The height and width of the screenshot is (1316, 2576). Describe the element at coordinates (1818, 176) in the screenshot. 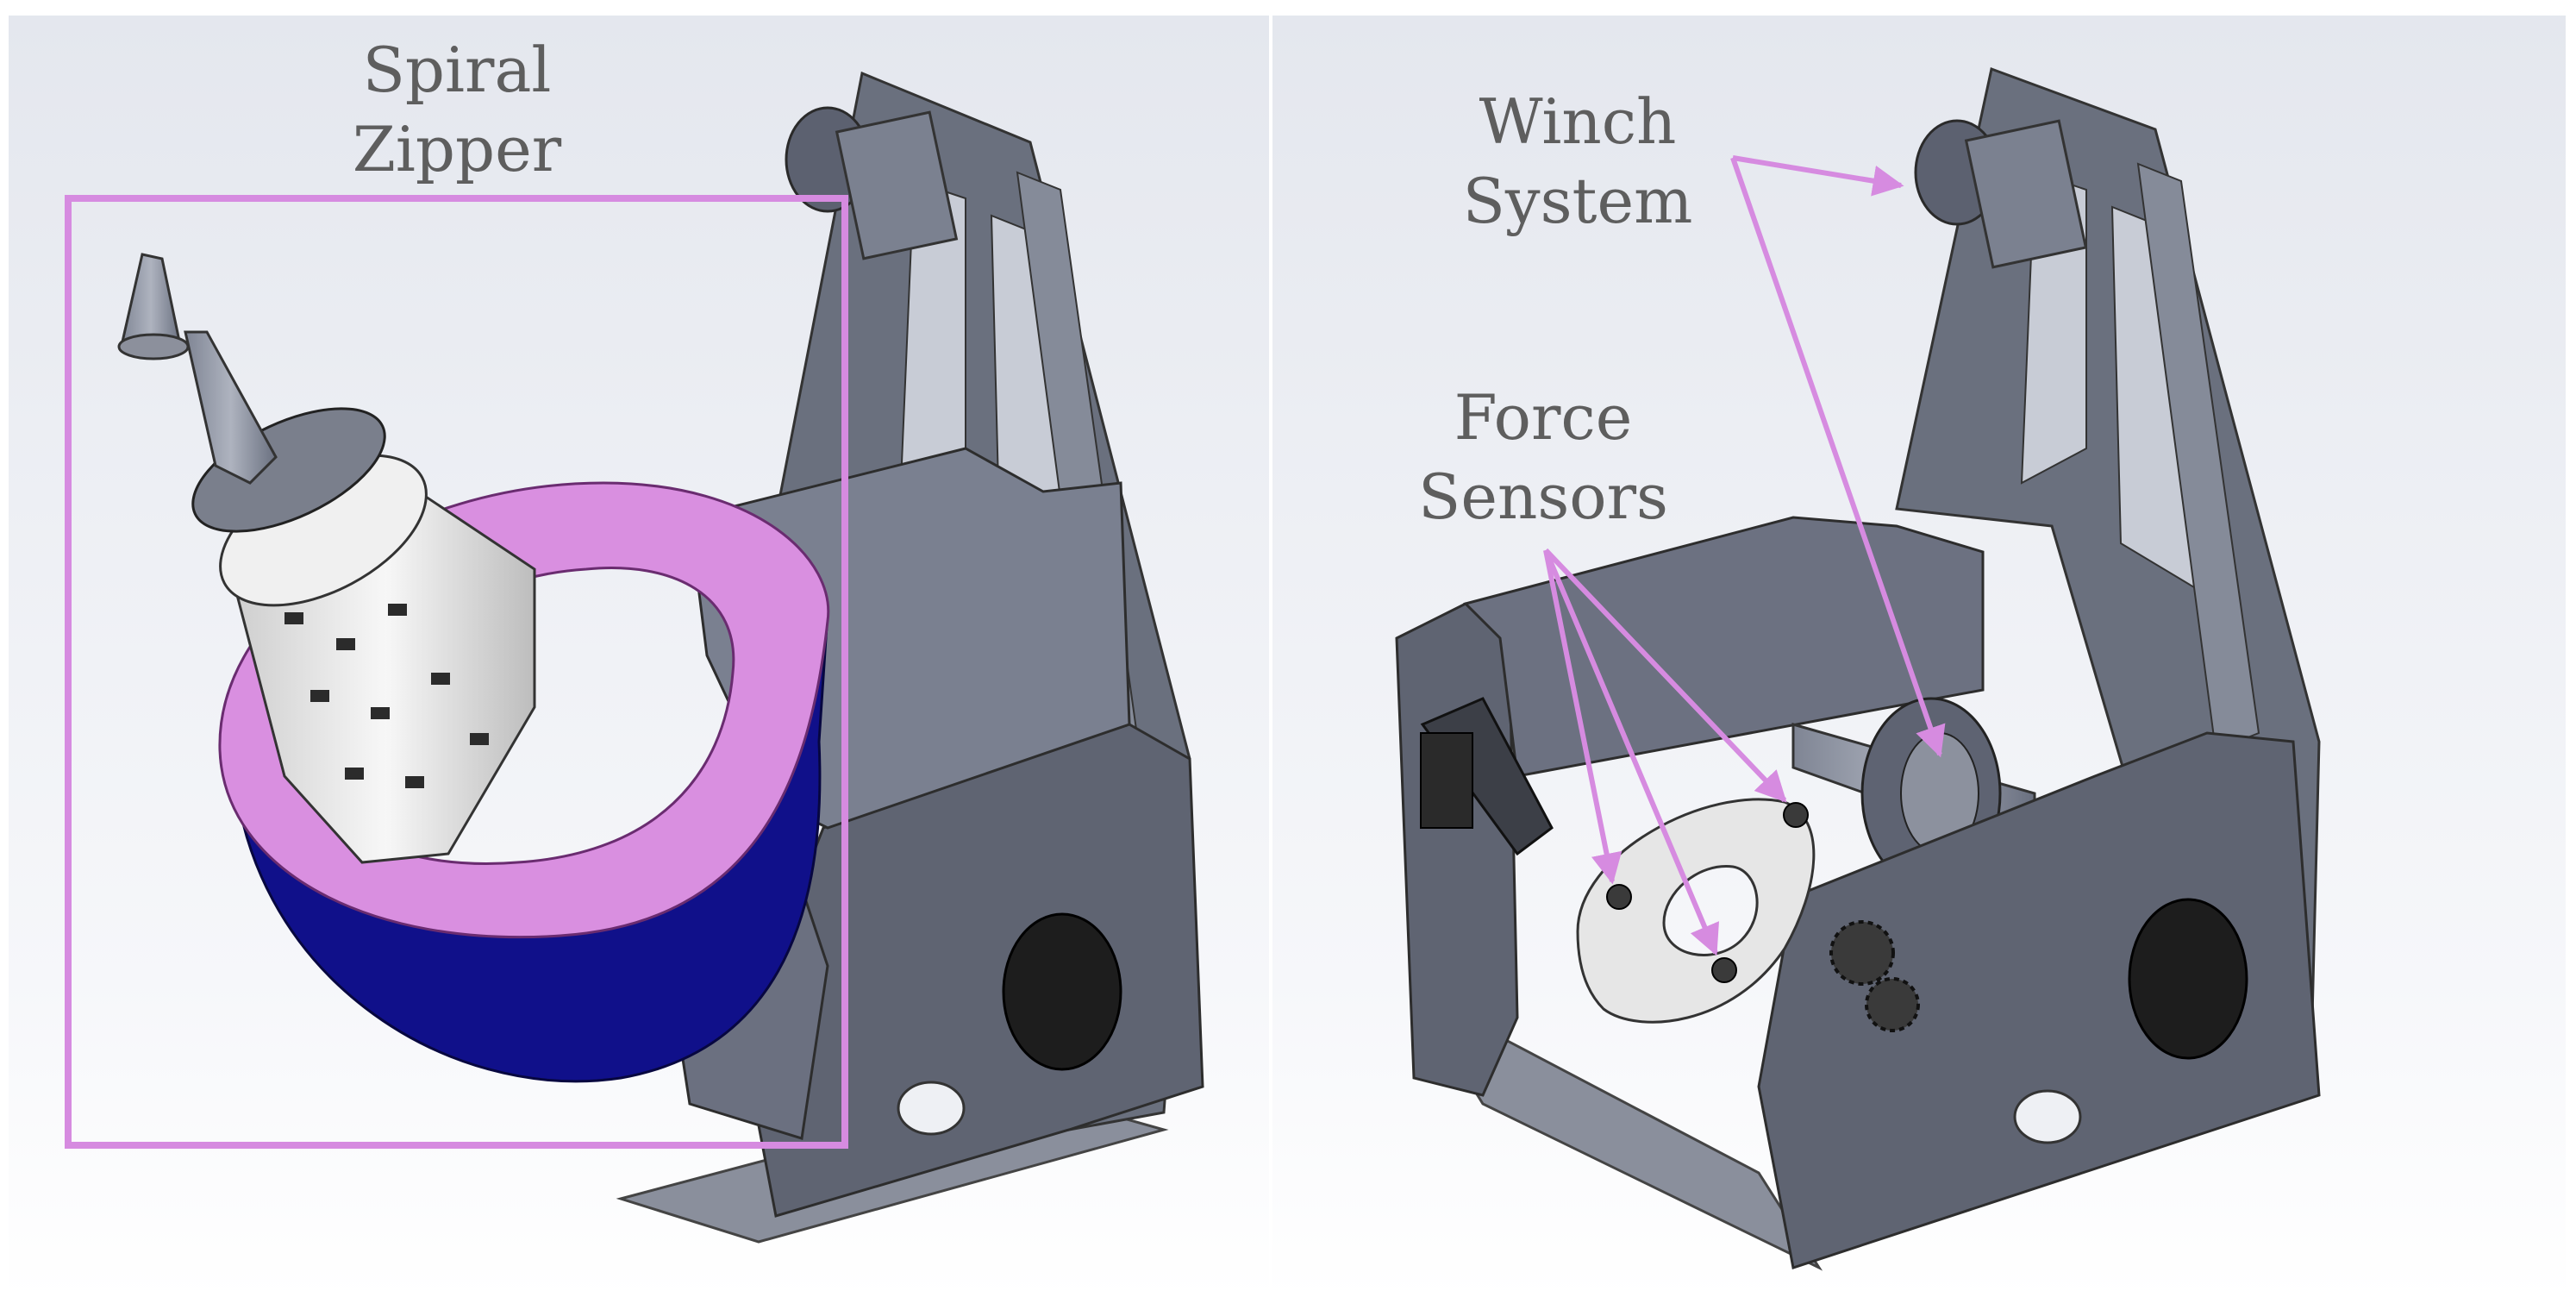

I see `winch-arrow-to-pulley` at that location.